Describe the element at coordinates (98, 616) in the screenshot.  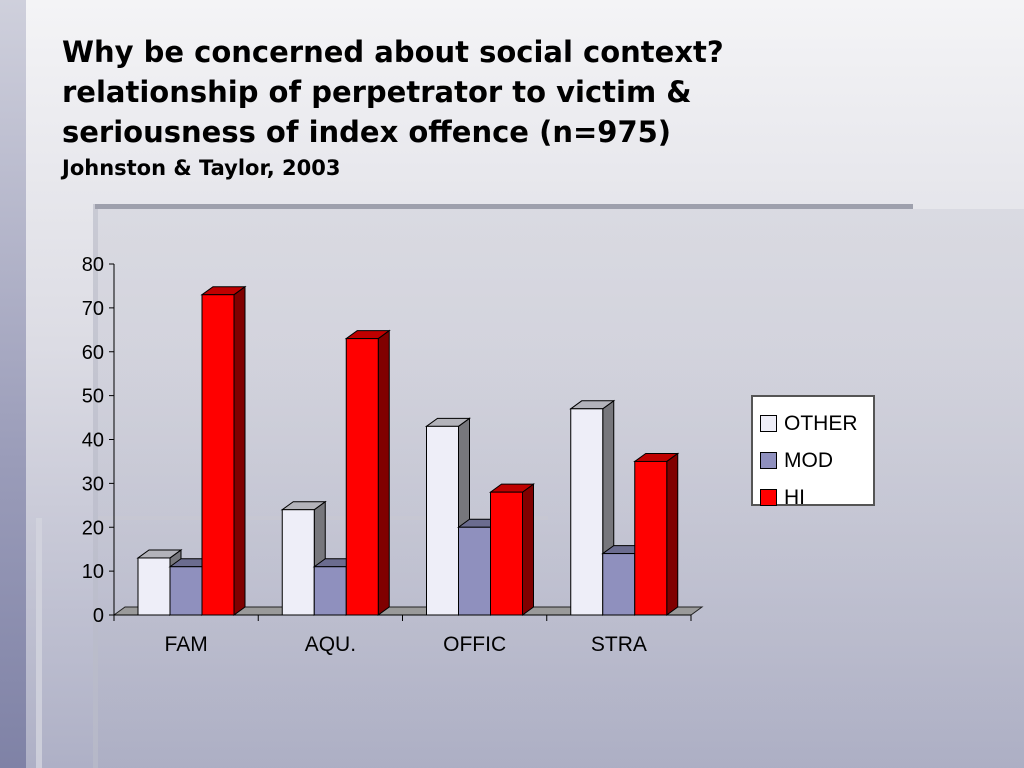
I see `y-tick-label: 0` at that location.